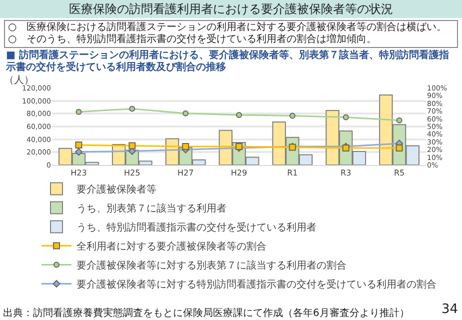 Image resolution: width=462 pixels, height=320 pixels. What do you see at coordinates (171, 246) in the screenshot?
I see `legend-label: 全利用者に対する要介護被保険者等の割合` at bounding box center [171, 246].